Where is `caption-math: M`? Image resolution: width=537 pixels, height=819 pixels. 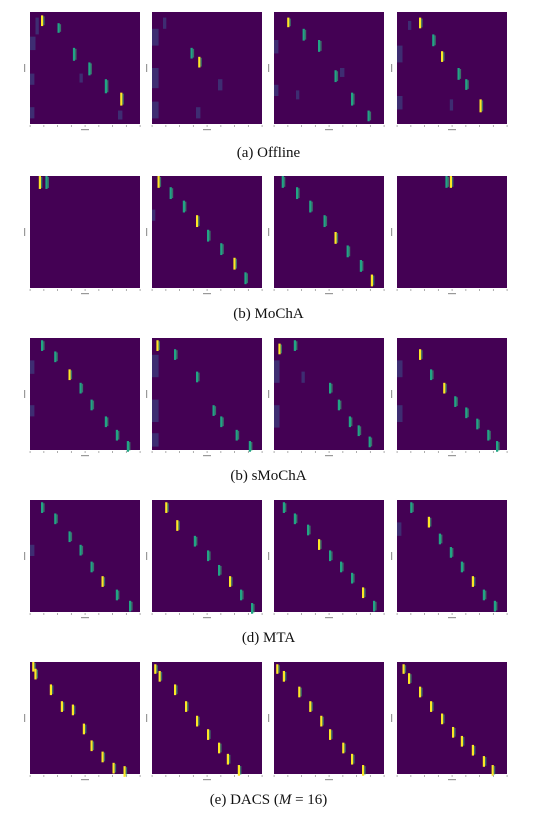 caption-math: M is located at coordinates (285, 800).